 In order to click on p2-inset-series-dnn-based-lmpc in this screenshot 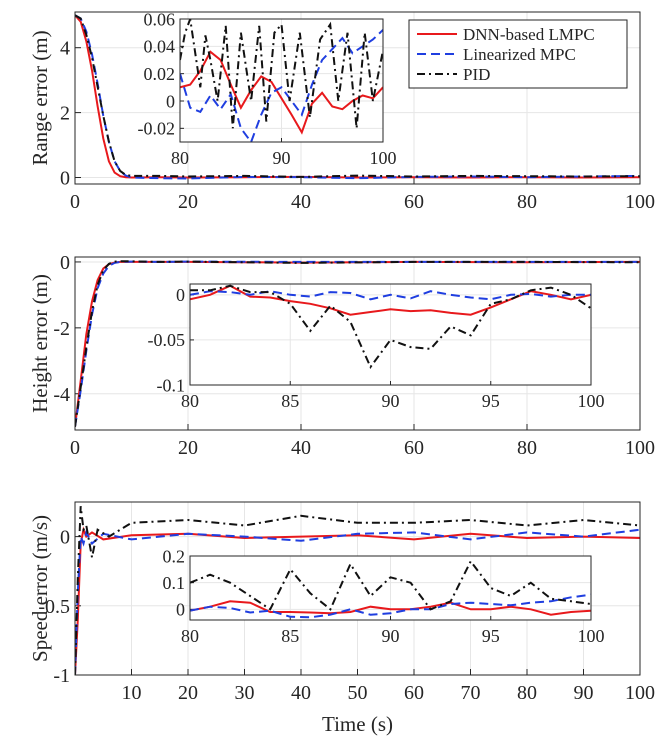, I will do `click(390, 608)`.